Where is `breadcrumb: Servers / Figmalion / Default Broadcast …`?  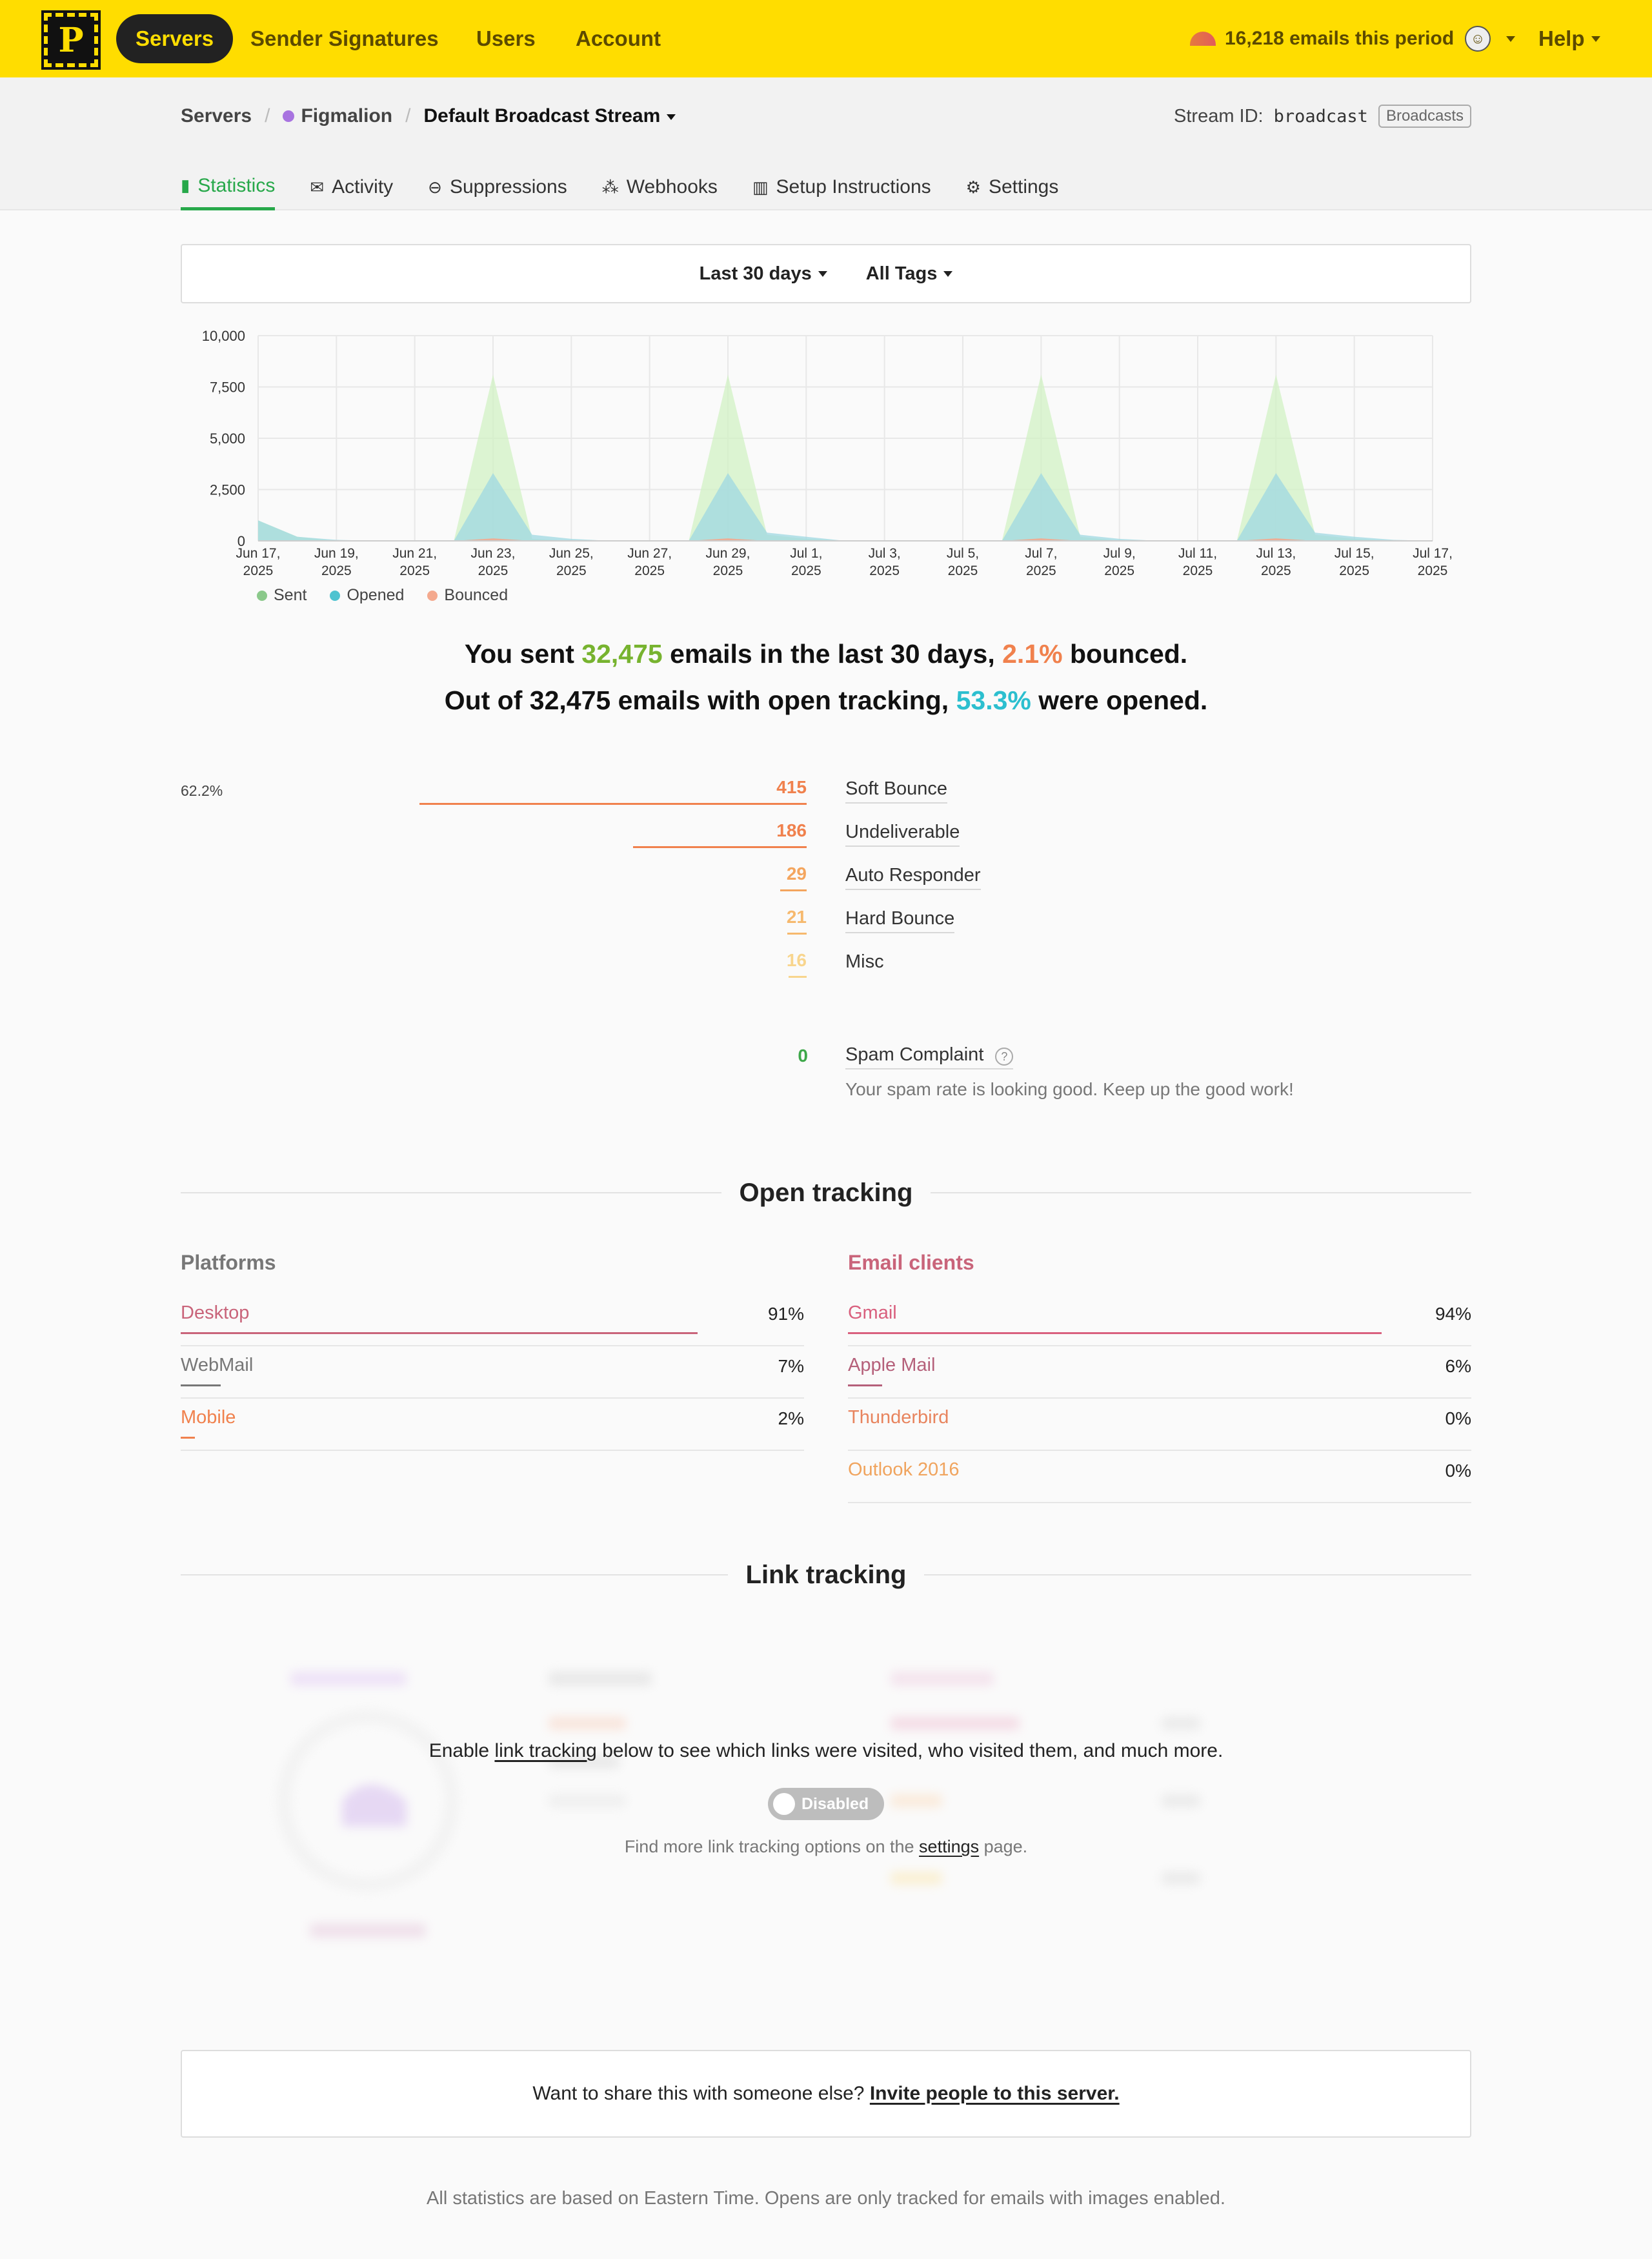 breadcrumb: Servers / Figmalion / Default Broadcast … is located at coordinates (428, 116).